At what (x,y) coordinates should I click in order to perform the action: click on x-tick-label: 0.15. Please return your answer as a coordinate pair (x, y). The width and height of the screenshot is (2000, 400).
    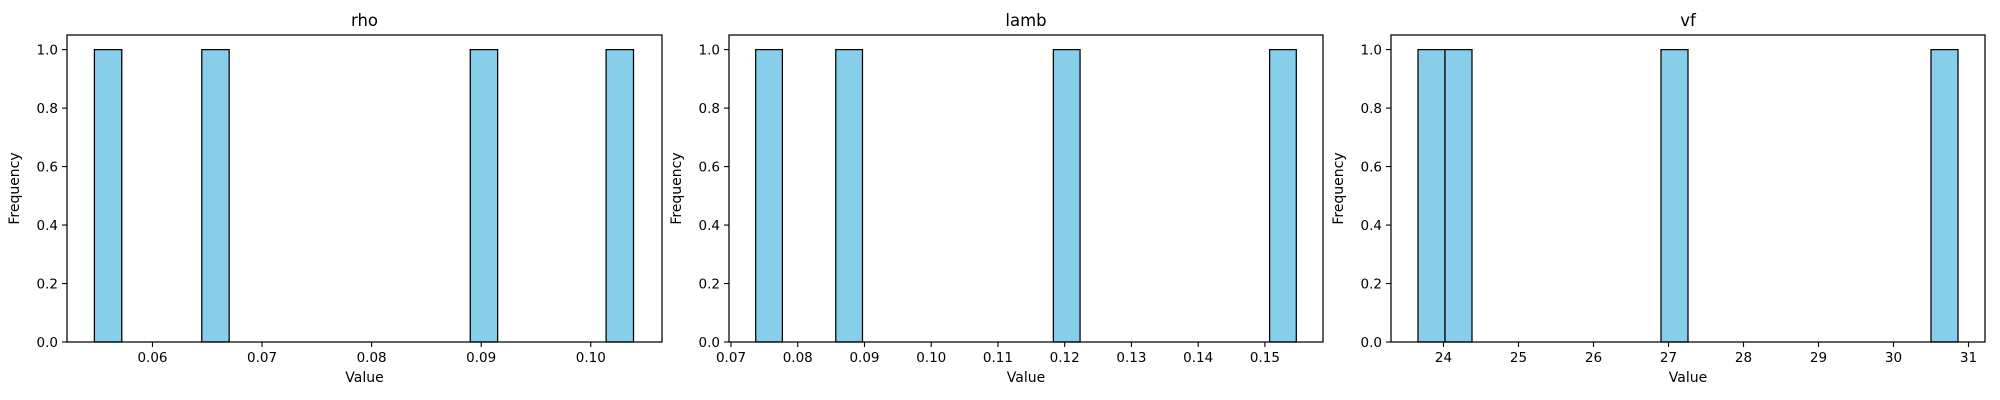
    Looking at the image, I should click on (1265, 358).